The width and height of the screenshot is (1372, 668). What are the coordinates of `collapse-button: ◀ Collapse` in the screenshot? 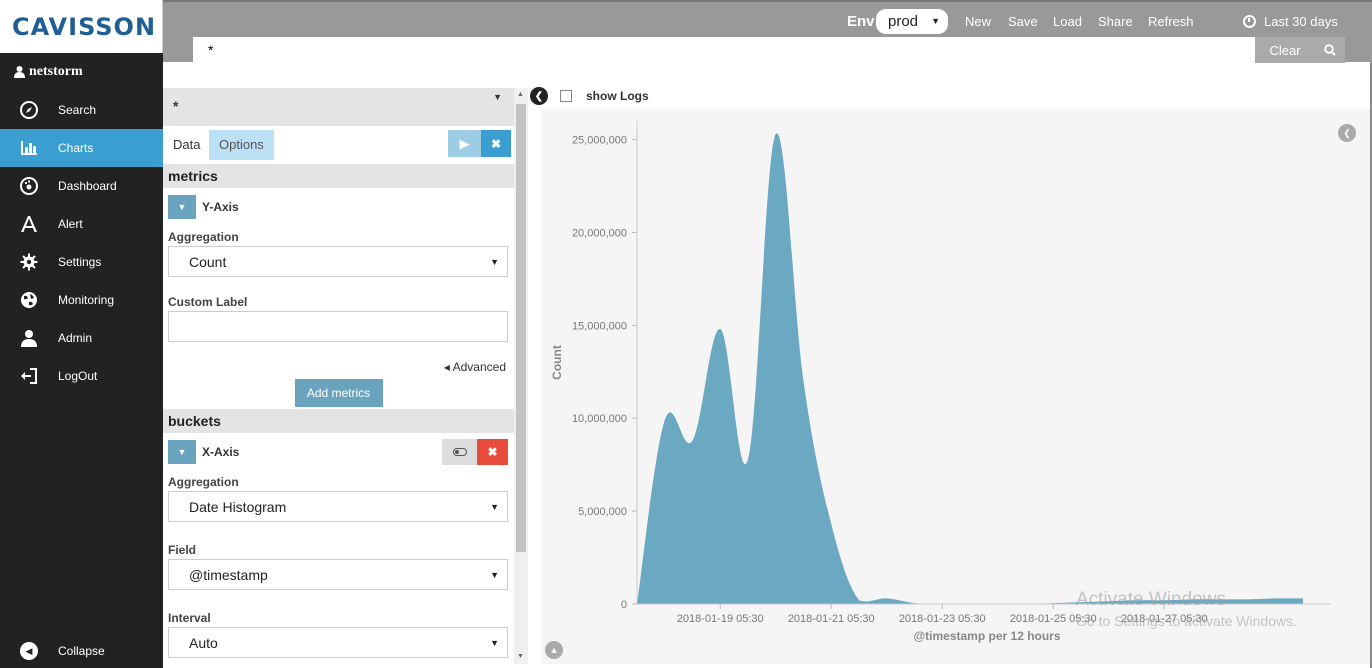 It's located at (62, 651).